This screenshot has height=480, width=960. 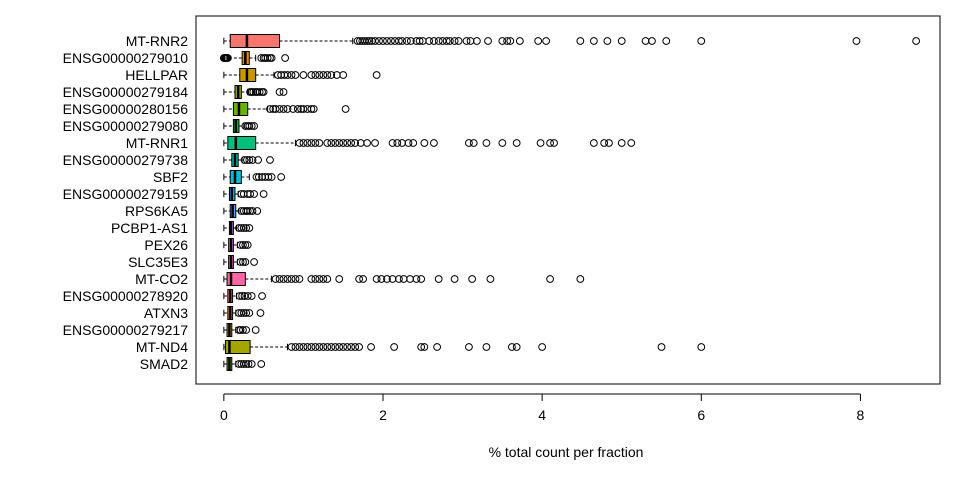 I want to click on box-ensg00000279159, so click(x=245, y=194).